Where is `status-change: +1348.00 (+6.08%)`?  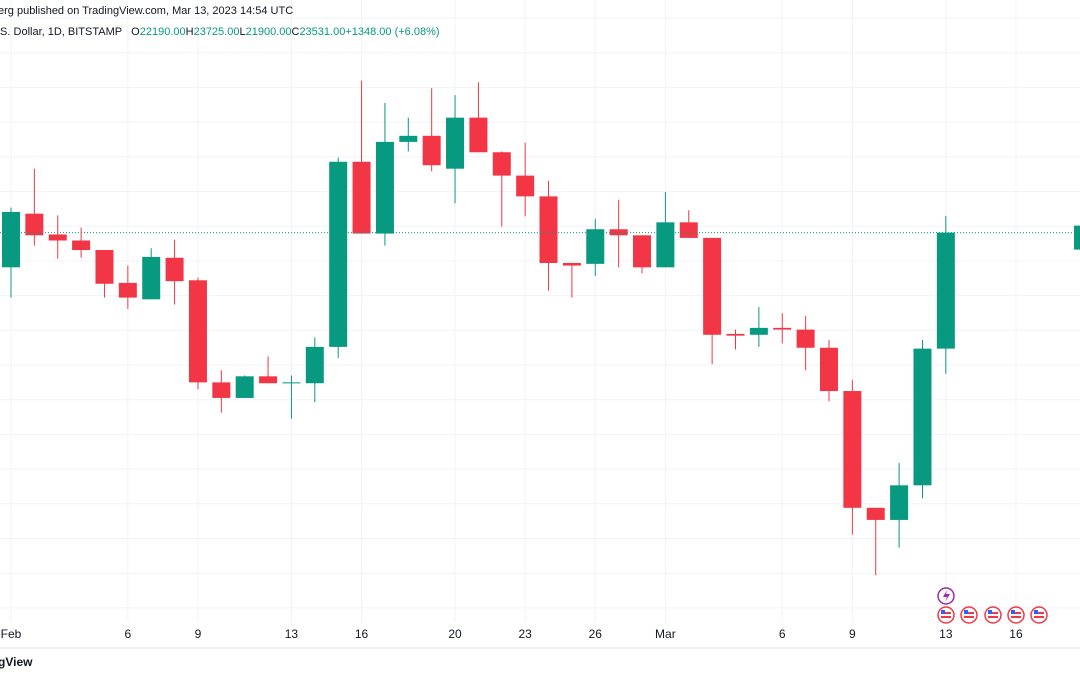
status-change: +1348.00 (+6.08%) is located at coordinates (392, 32).